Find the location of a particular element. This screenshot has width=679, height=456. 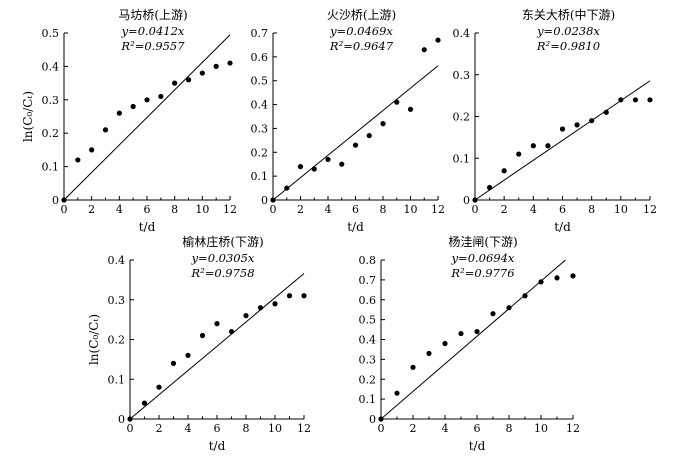

r-squared: R²=0.9776 is located at coordinates (482, 273).